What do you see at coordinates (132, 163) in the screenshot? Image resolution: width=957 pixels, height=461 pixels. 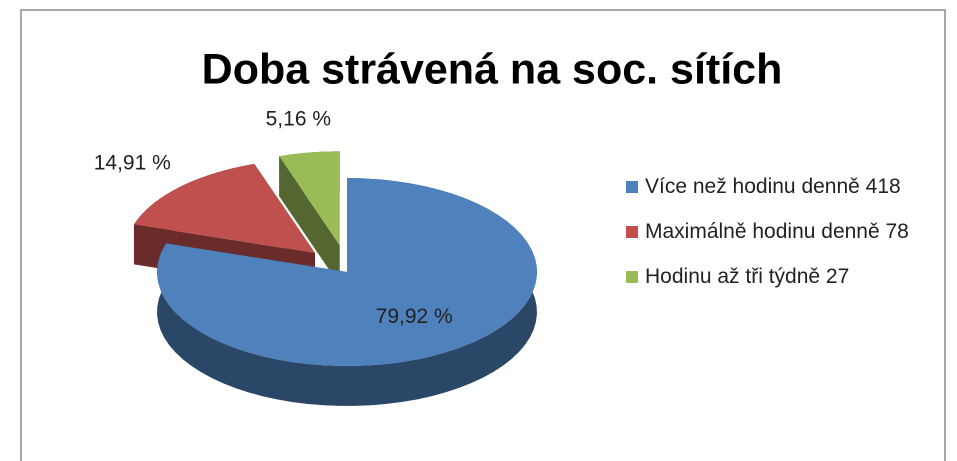 I see `data-label: 14,91 %` at bounding box center [132, 163].